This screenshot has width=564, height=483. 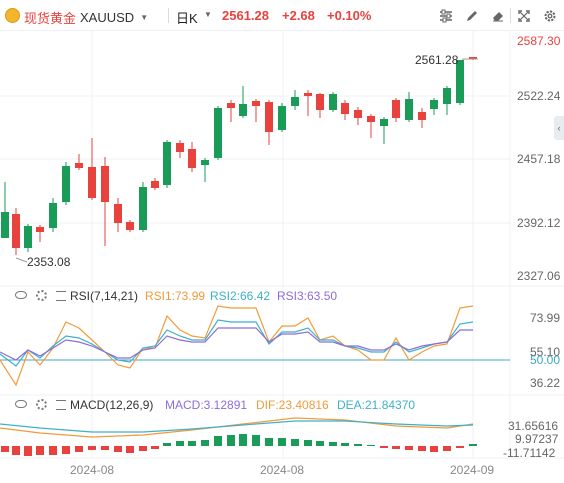 I want to click on y-tick-label: 2587.30, so click(x=539, y=41).